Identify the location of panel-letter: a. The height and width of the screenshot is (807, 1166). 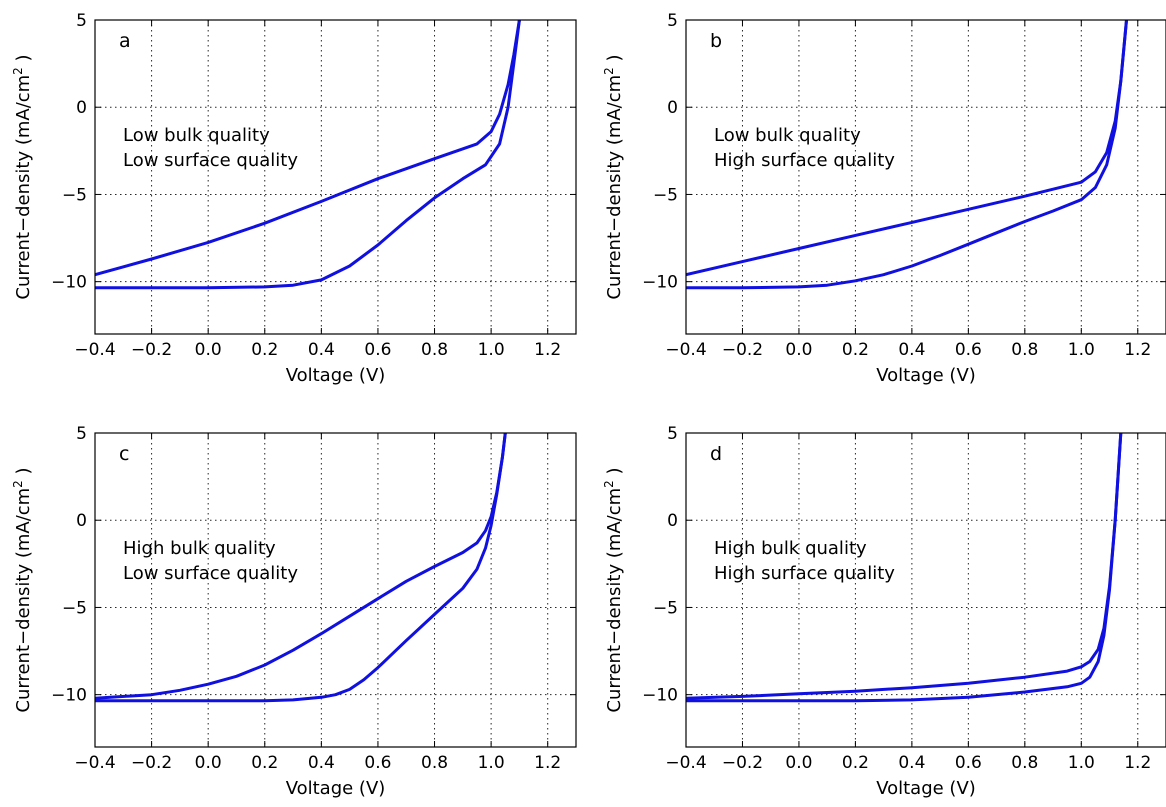
(125, 41).